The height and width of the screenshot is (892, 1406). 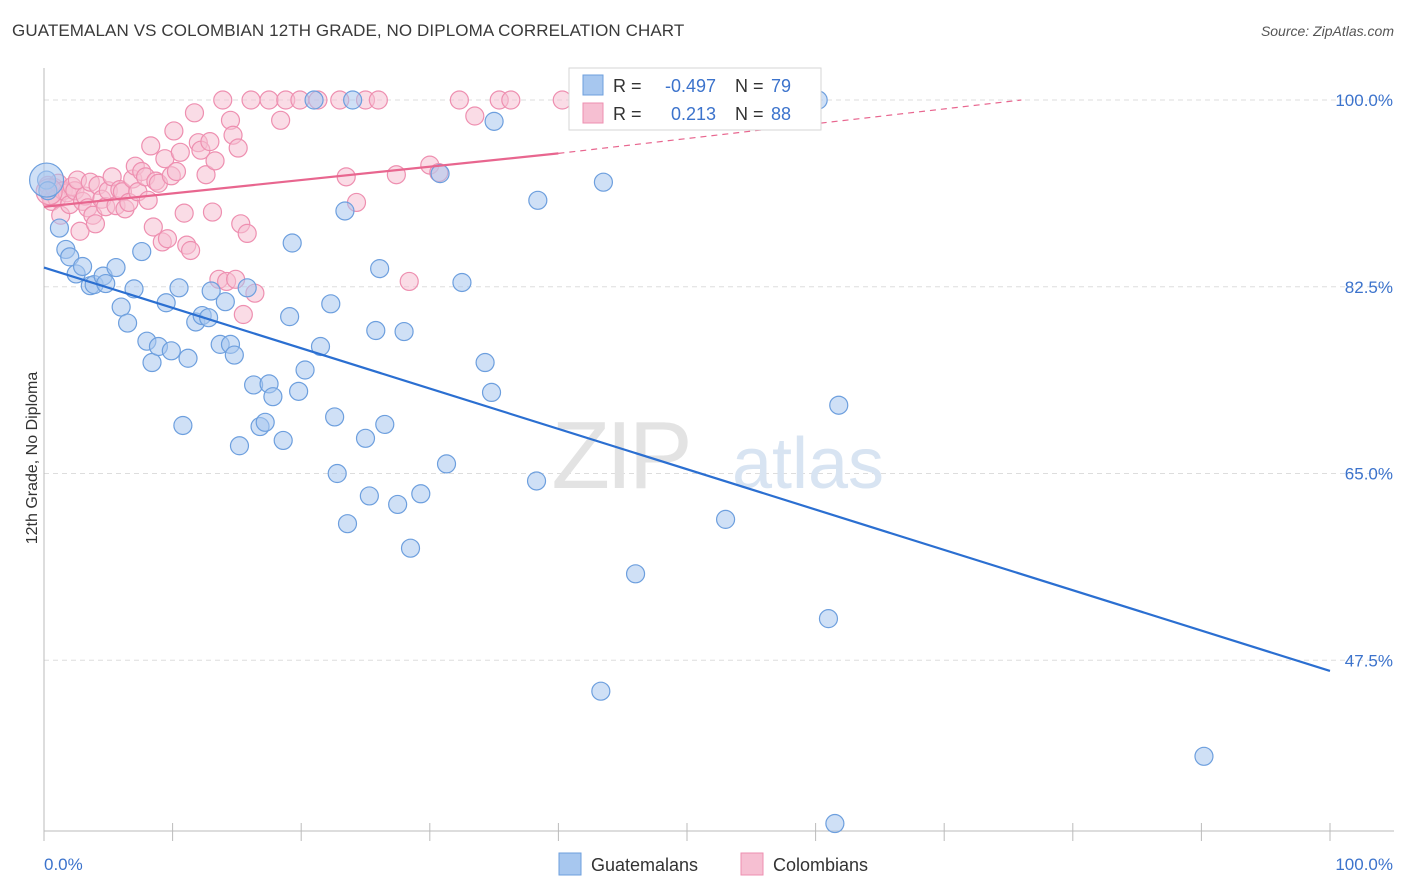 What do you see at coordinates (693, 114) in the screenshot?
I see `legend-r-value-2: 0.213` at bounding box center [693, 114].